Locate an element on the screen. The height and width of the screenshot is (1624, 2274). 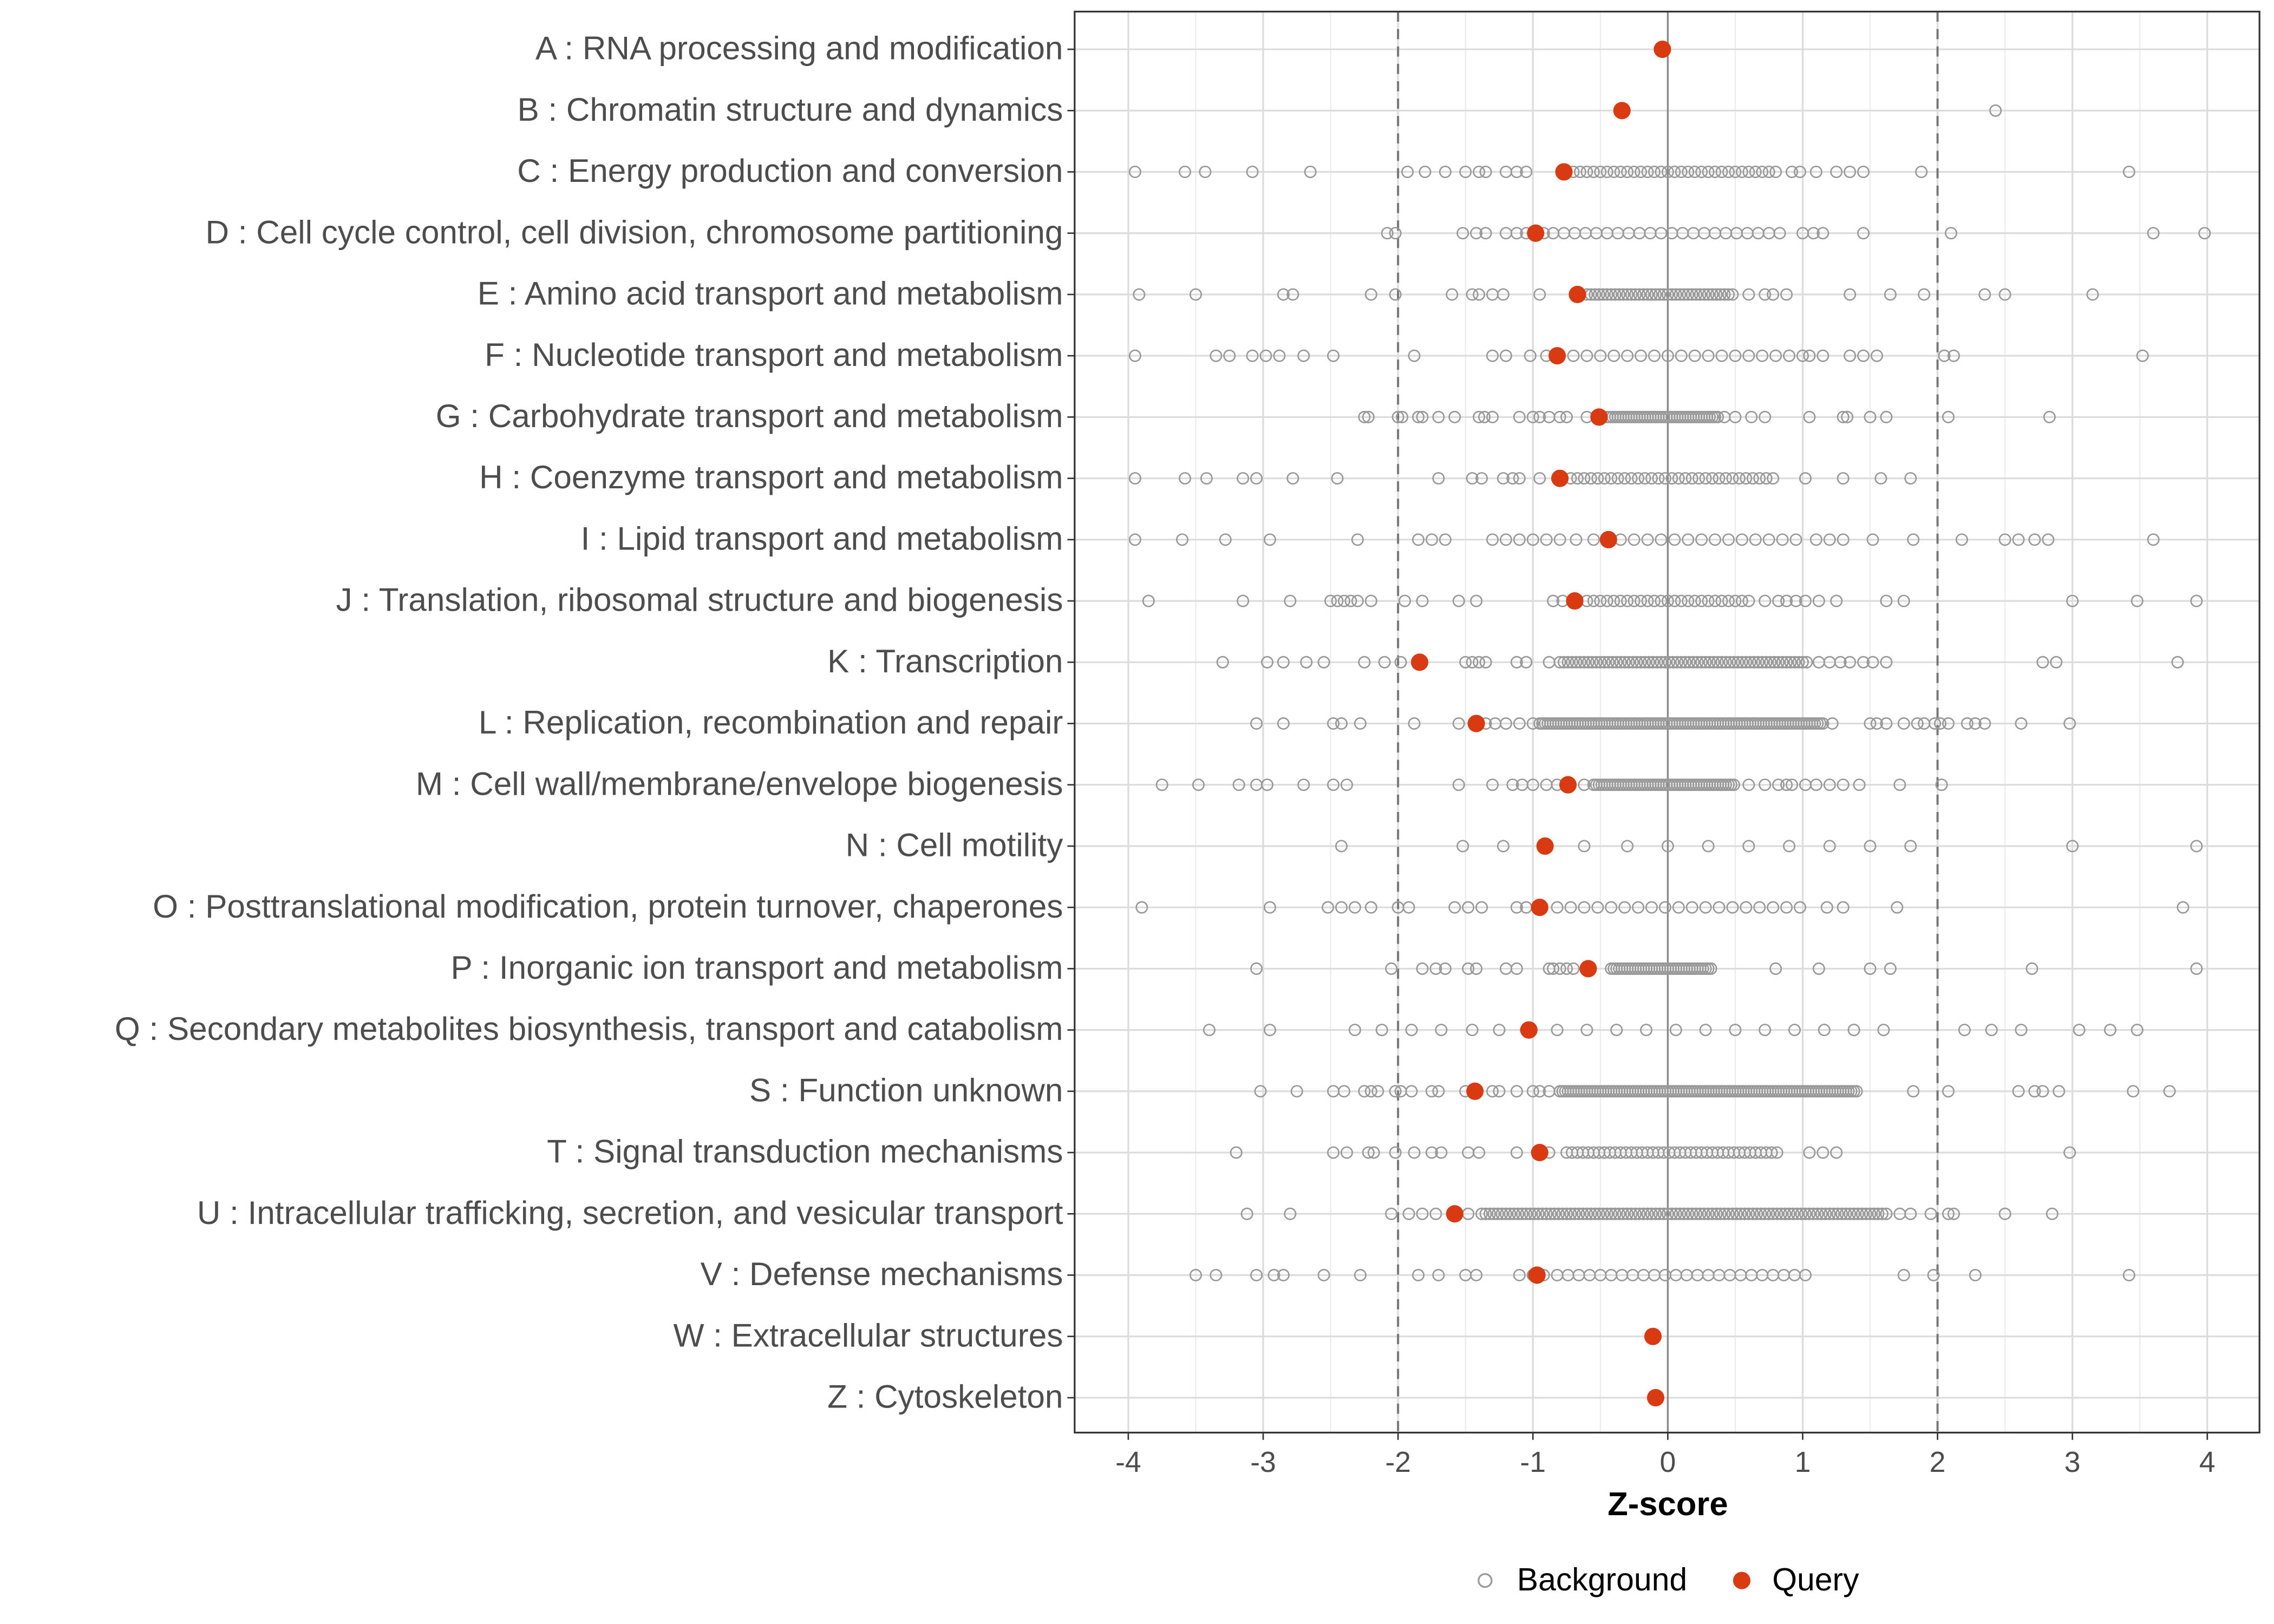
category-label: W : Extracellular structures is located at coordinates (869, 1335).